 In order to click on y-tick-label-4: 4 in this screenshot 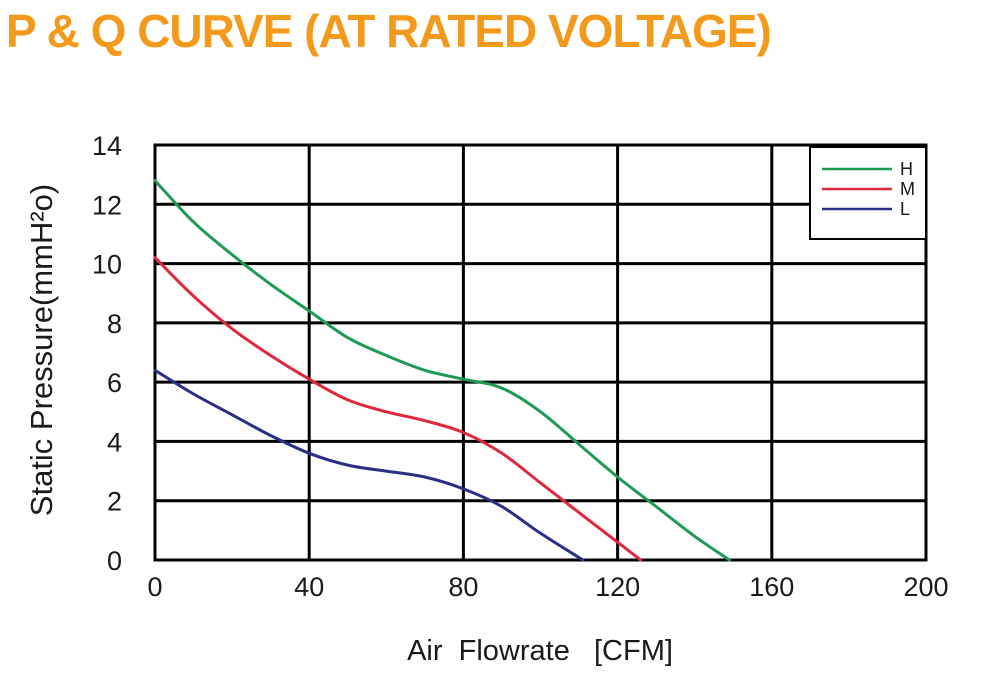, I will do `click(114, 442)`.